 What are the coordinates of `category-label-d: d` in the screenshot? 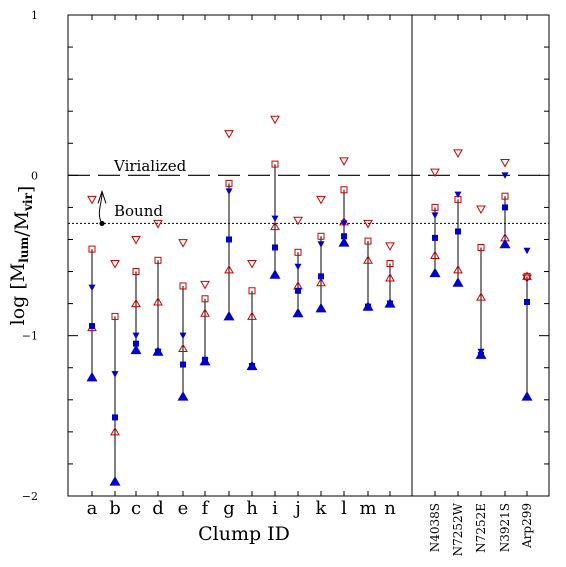 It's located at (158, 508).